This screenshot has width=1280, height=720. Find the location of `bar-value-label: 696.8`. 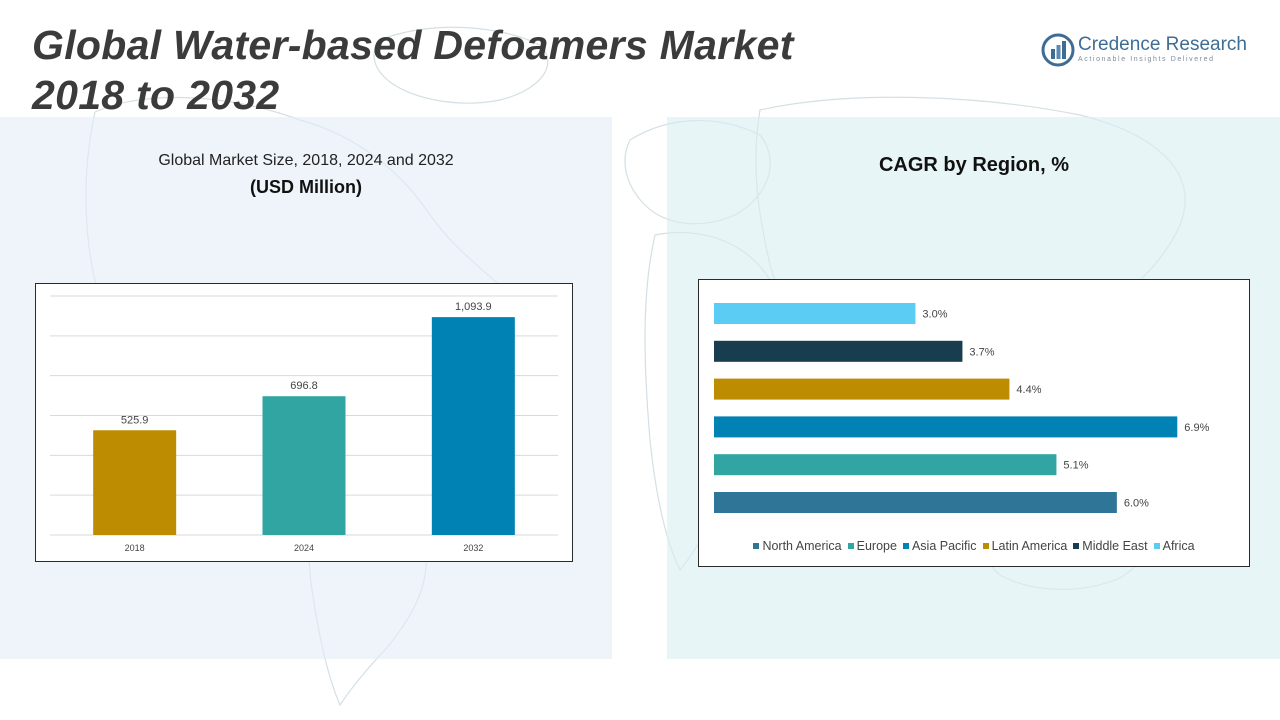

bar-value-label: 696.8 is located at coordinates (304, 386).